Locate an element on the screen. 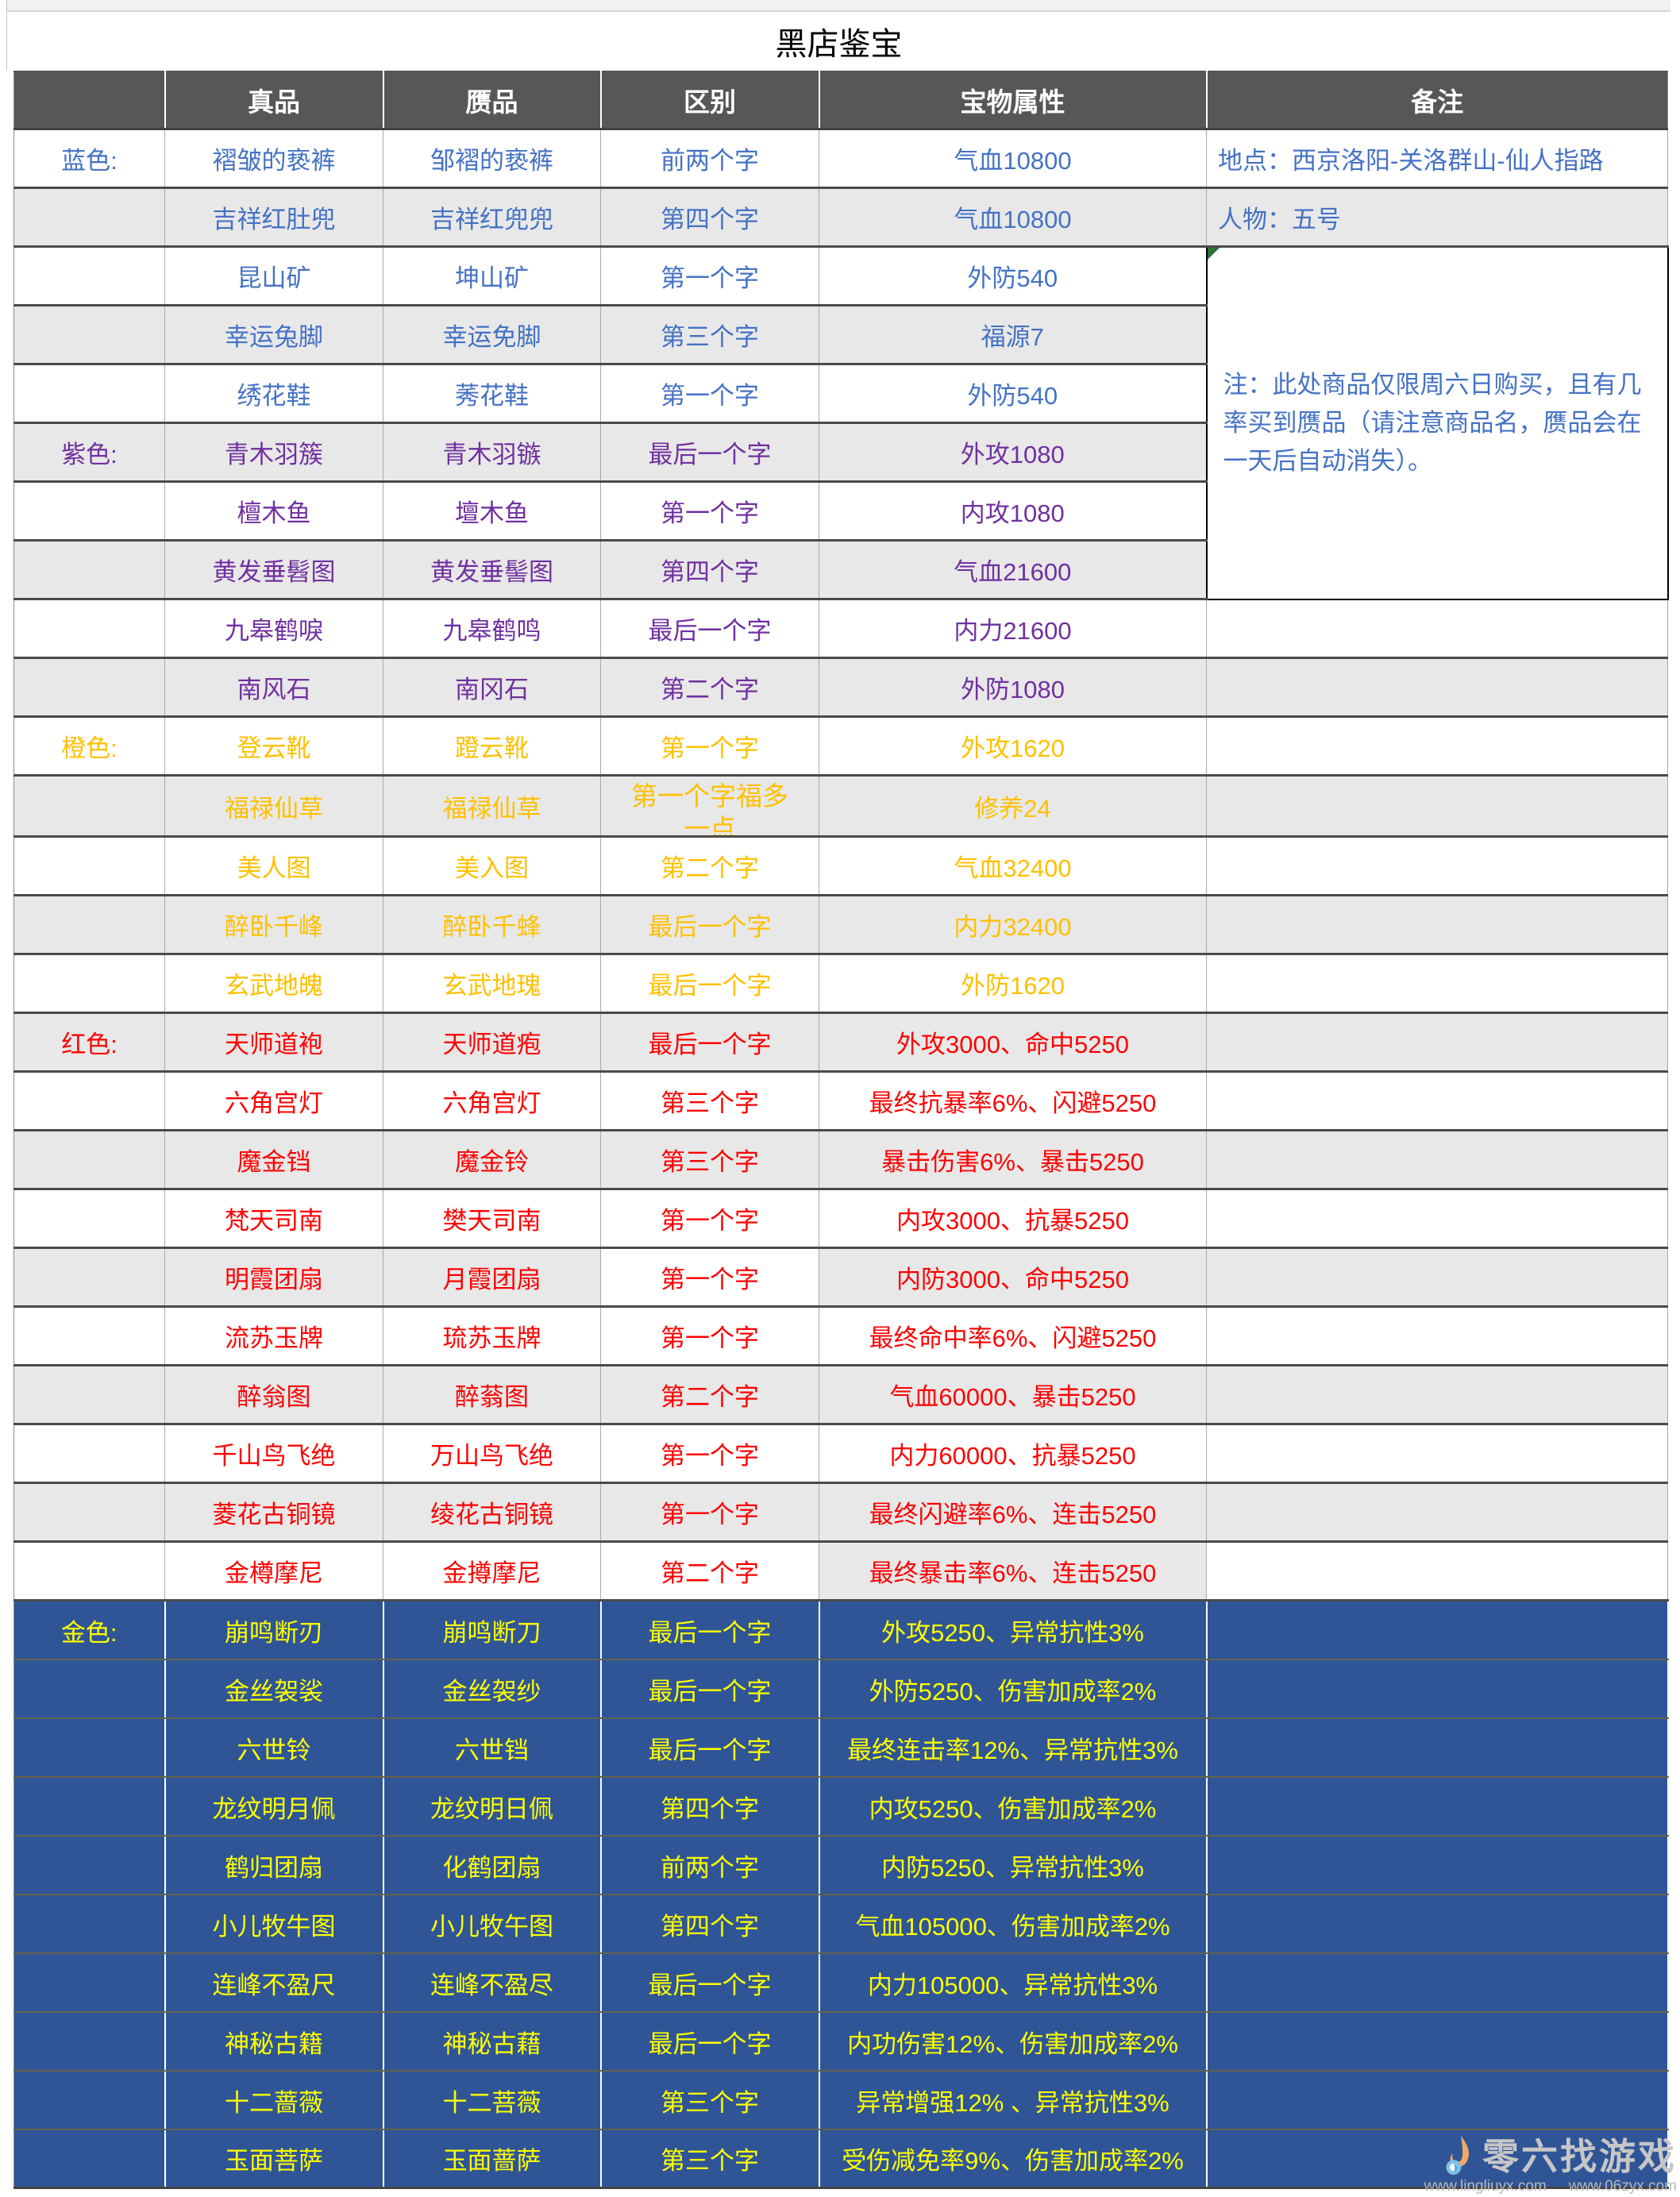 This screenshot has width=1680, height=2197. attribute-cell: 最终连击率12%、异常抗性3% is located at coordinates (1014, 1748).